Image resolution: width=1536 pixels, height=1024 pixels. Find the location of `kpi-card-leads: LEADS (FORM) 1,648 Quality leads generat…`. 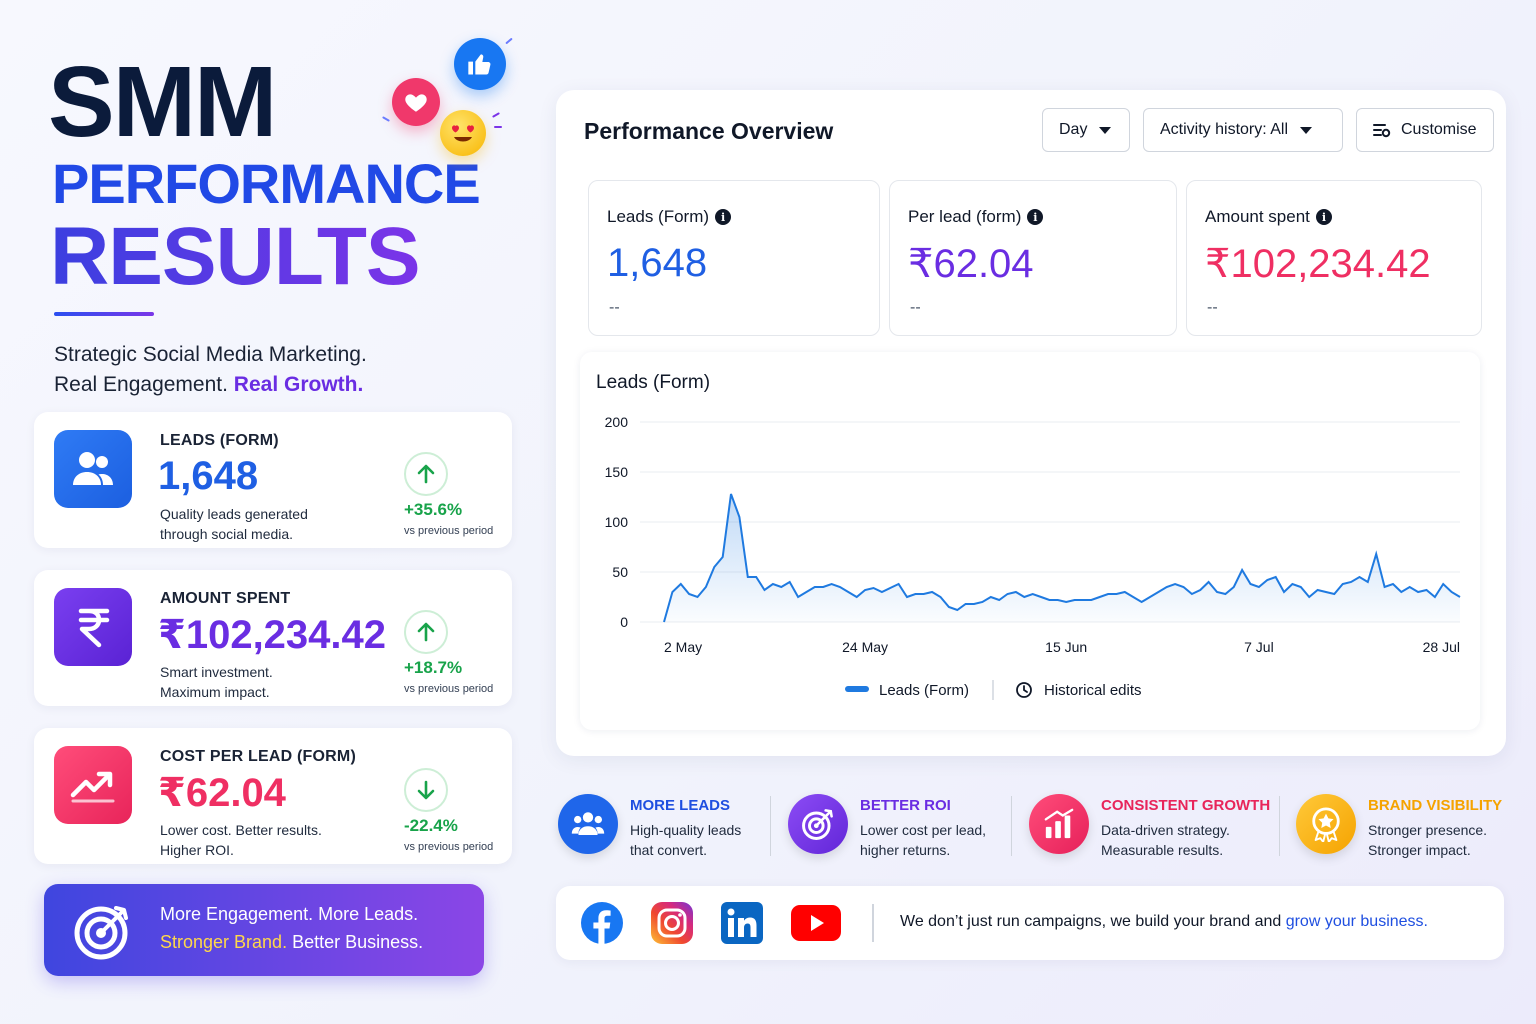

kpi-card-leads: LEADS (FORM) 1,648 Quality leads generat… is located at coordinates (273, 480).